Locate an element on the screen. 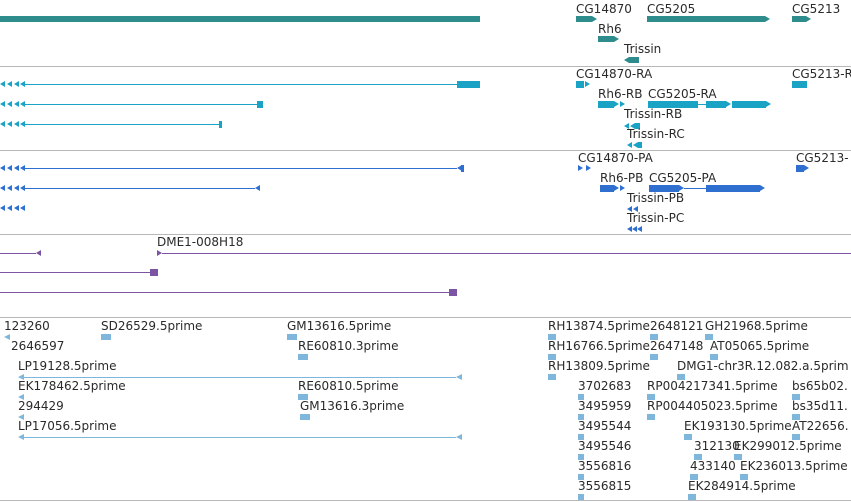 This screenshot has width=851, height=502. est-label: RE60810.3prime is located at coordinates (348, 346).